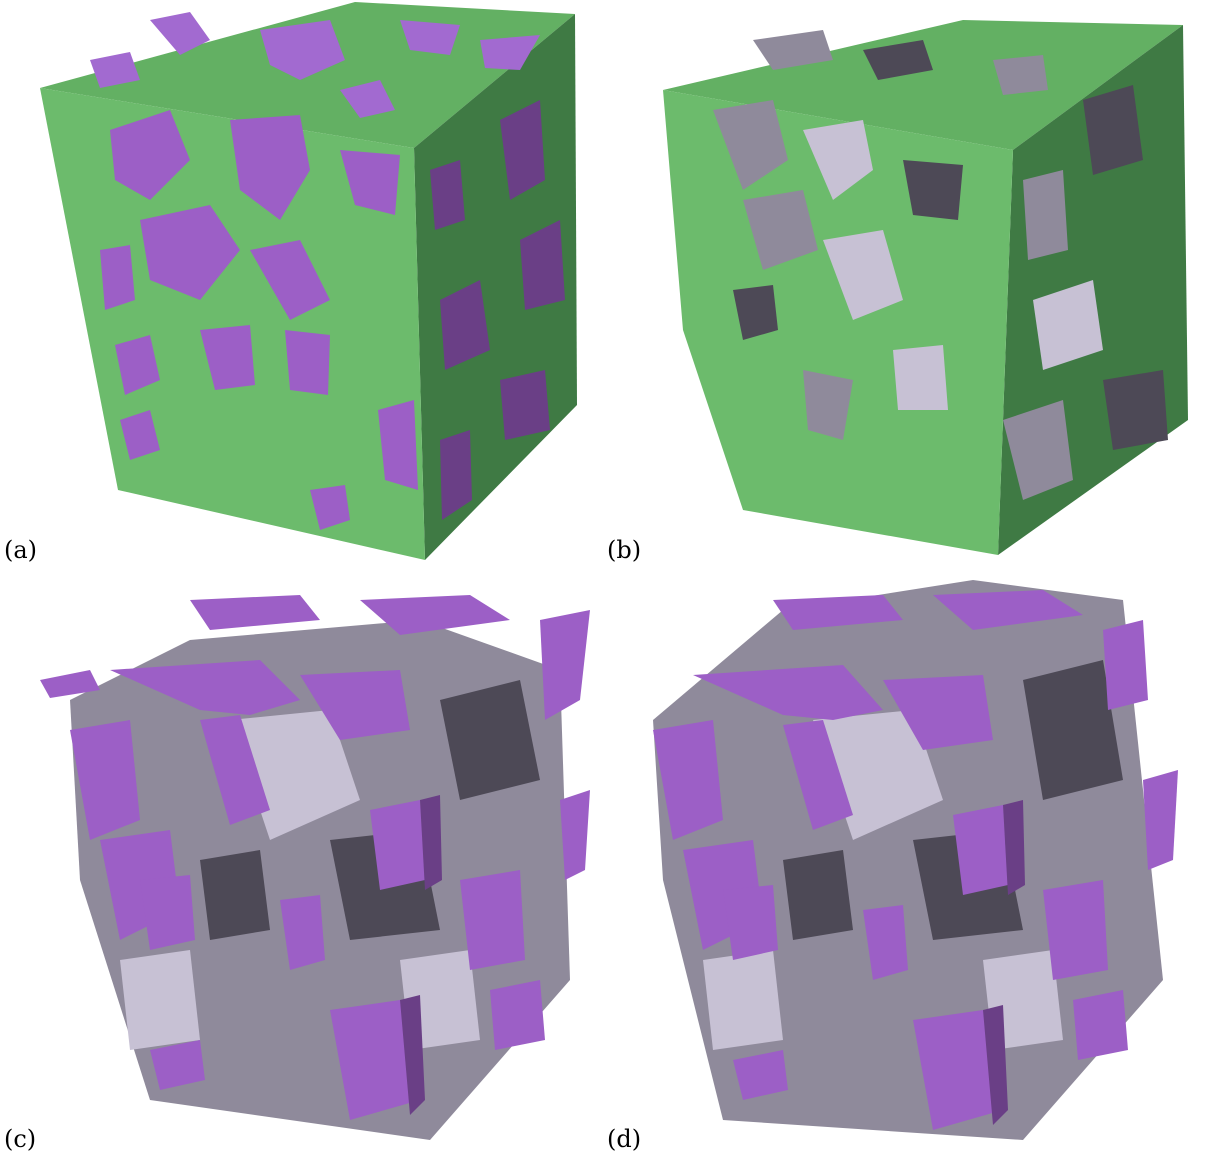  I want to click on panel-label-b: (b), so click(624, 550).